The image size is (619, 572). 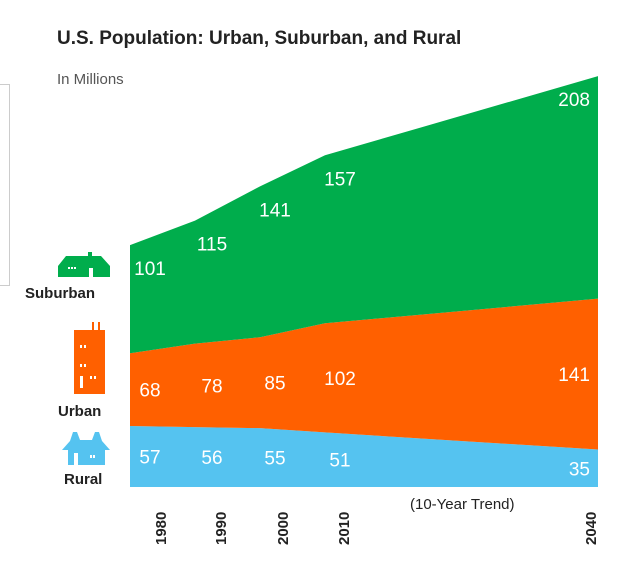 What do you see at coordinates (83, 479) in the screenshot?
I see `legend-label-rural: Rural` at bounding box center [83, 479].